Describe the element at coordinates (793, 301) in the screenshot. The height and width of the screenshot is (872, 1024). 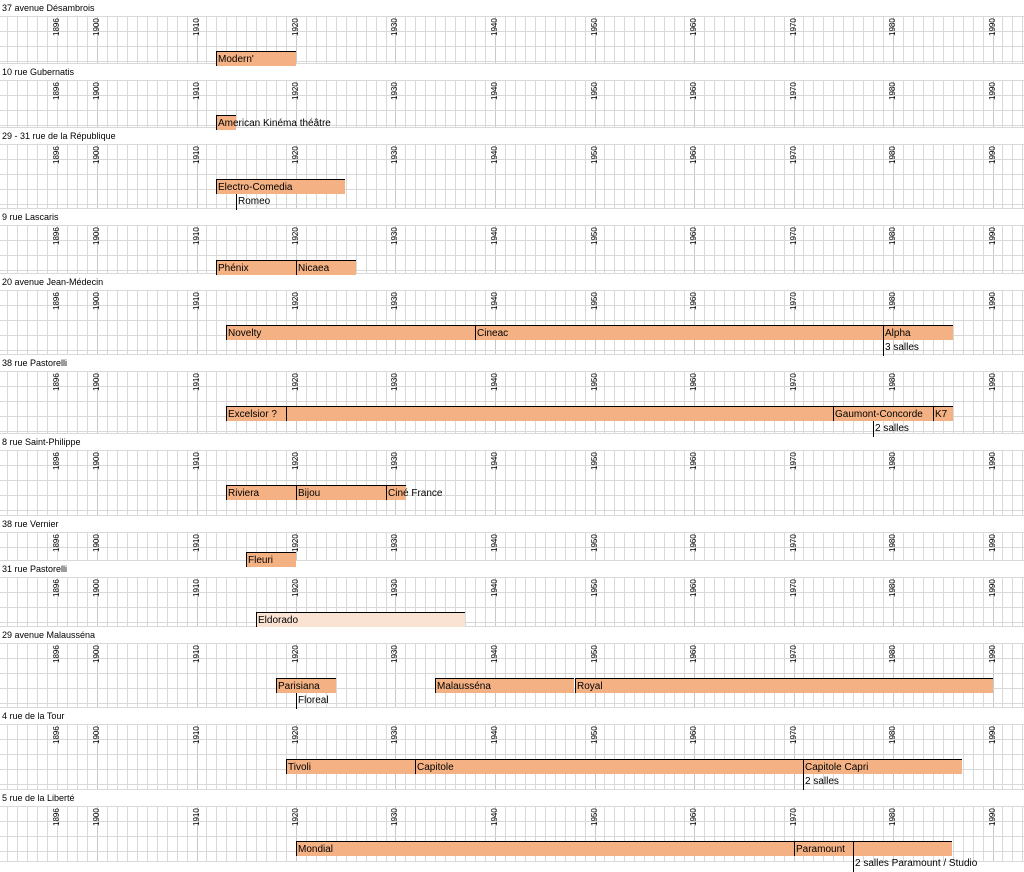
I see `year-tick-label: 1970` at that location.